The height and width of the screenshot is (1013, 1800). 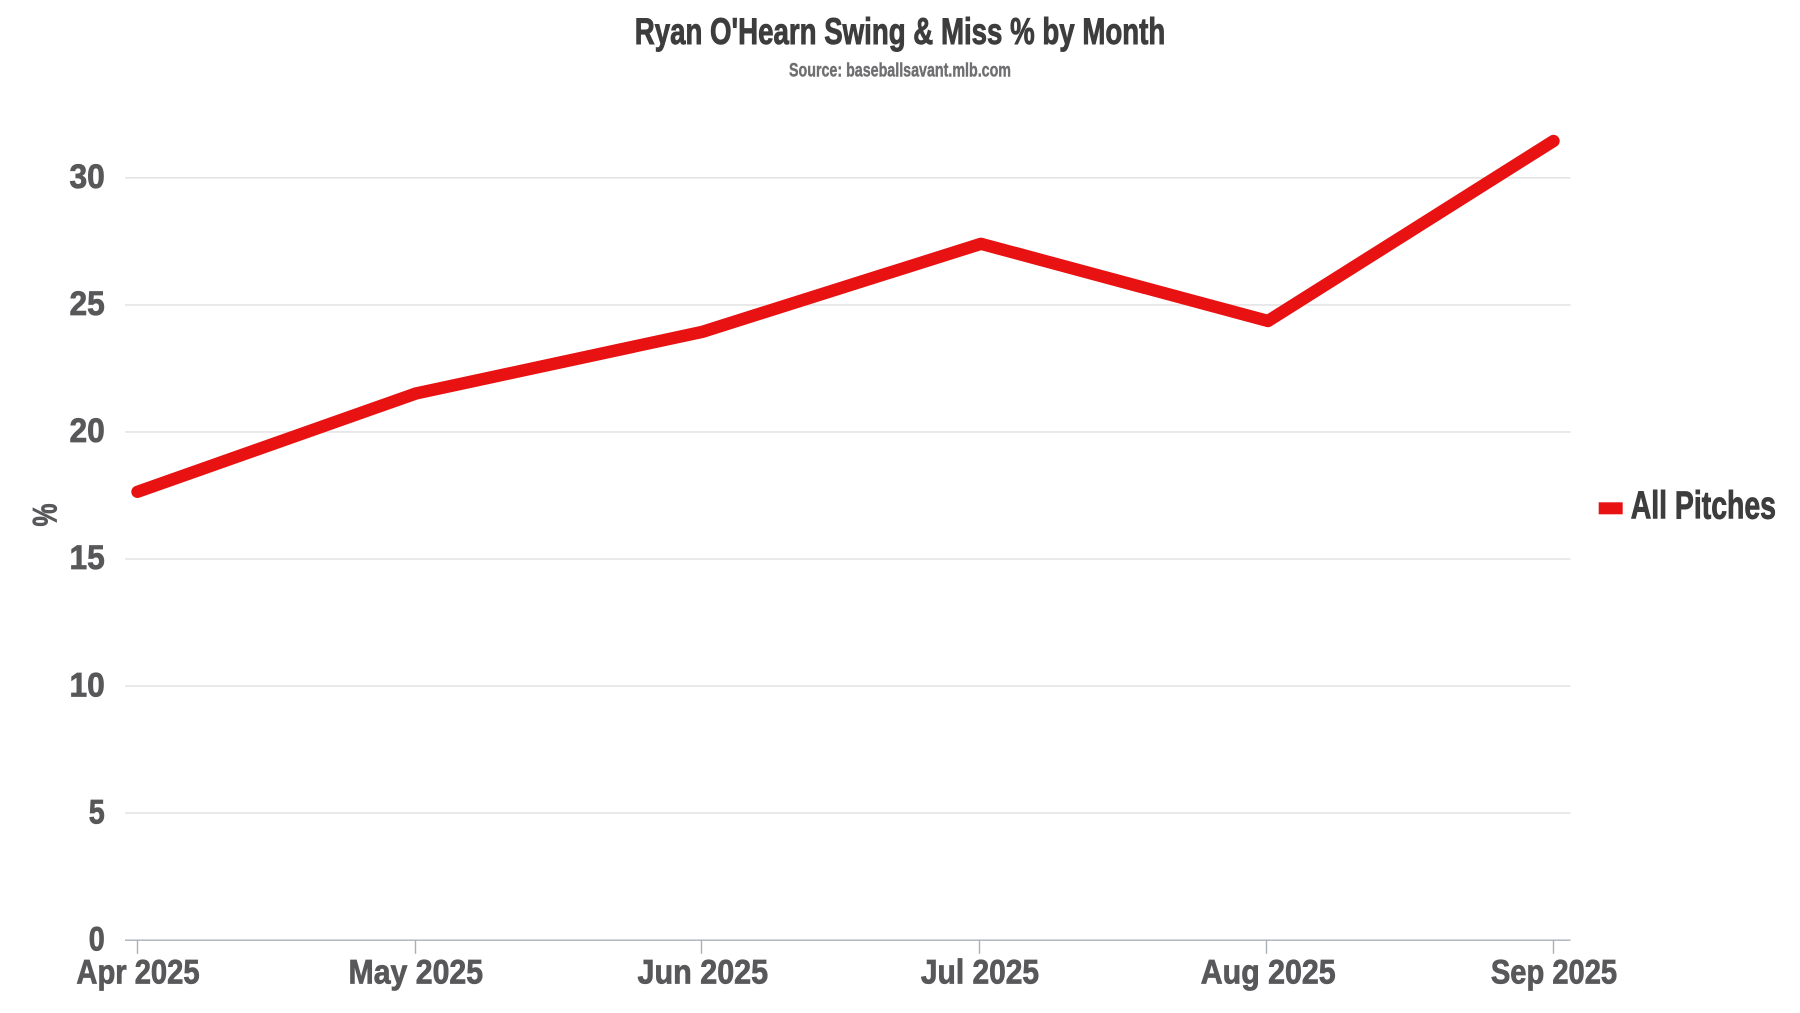 What do you see at coordinates (900, 31) in the screenshot?
I see `svg-text:Ryan O'Hearn Swing & Miss % by: Ryan O'Hearn Swing & Miss % by Month` at bounding box center [900, 31].